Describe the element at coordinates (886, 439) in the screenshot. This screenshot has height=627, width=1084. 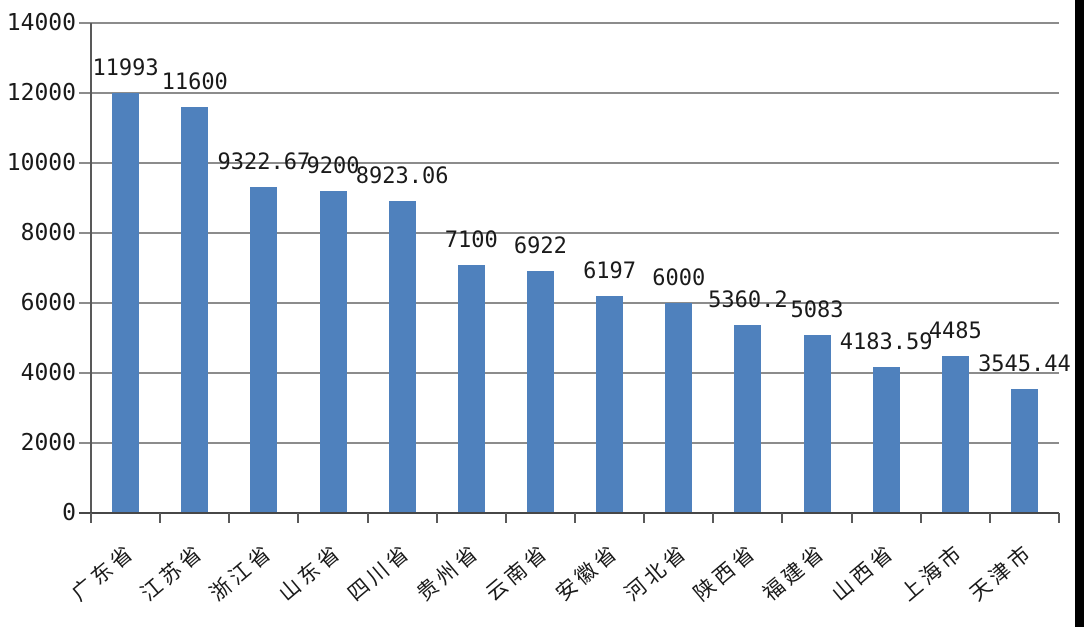
I see `bar-山西省` at that location.